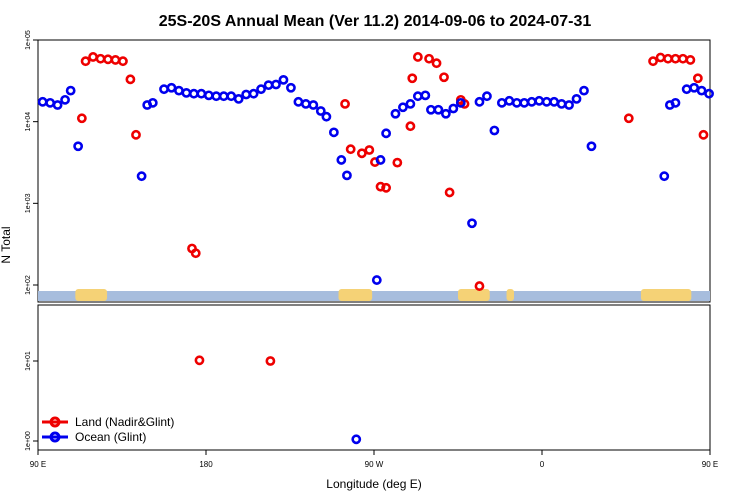 This screenshot has height=500, width=750. Describe the element at coordinates (373, 484) in the screenshot. I see `x-axis-label: Longitude (deg E)` at that location.